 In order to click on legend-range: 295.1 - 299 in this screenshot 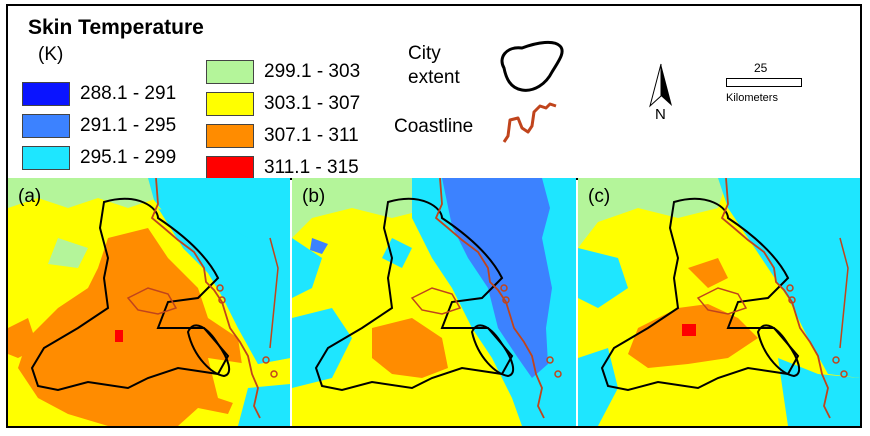, I will do `click(128, 157)`.